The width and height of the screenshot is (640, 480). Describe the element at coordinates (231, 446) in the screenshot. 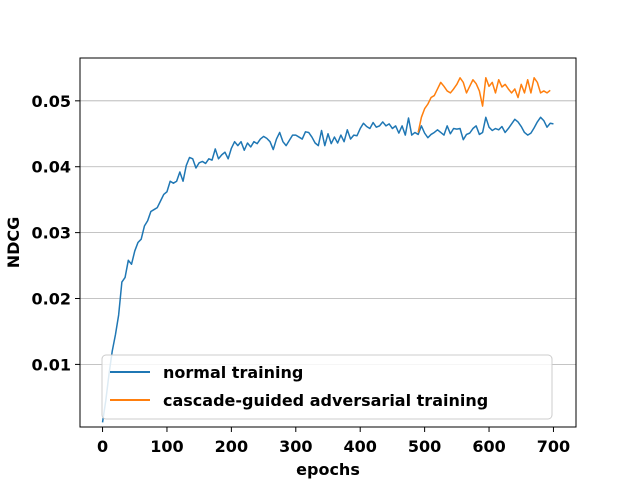

I see `x-tick-label: 200` at that location.